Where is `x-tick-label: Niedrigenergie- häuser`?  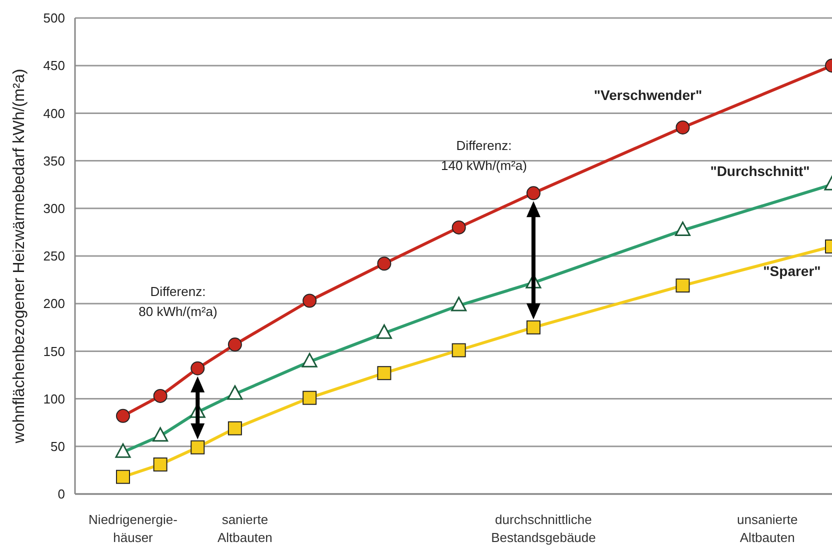 x-tick-label: Niedrigenergie- häuser is located at coordinates (133, 528).